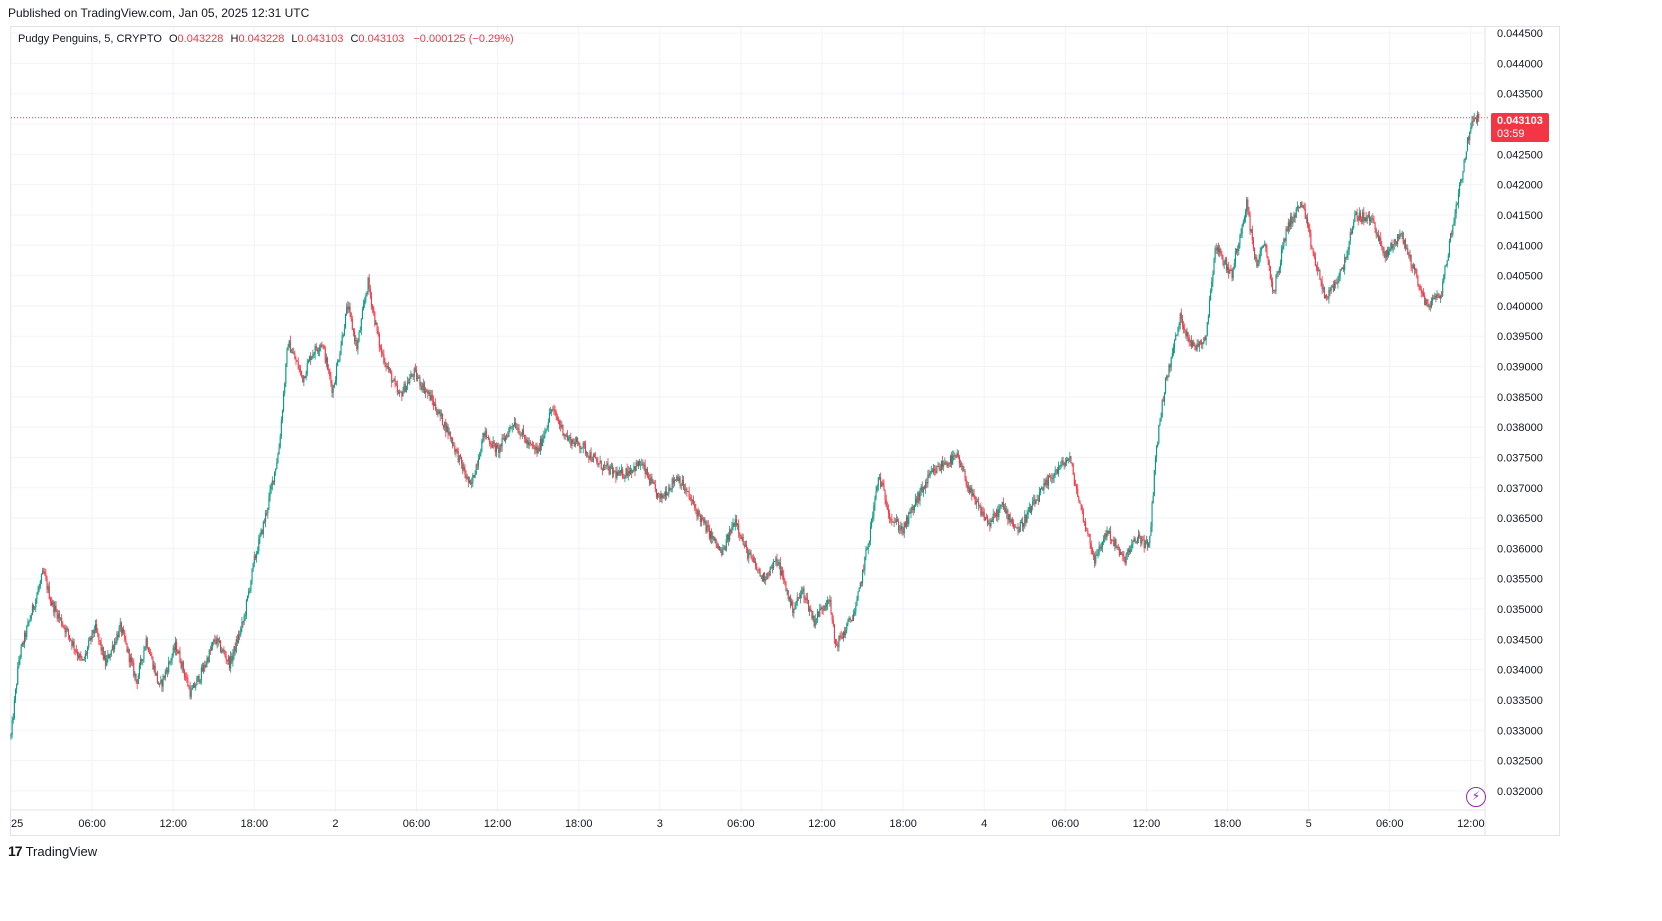  What do you see at coordinates (90, 39) in the screenshot?
I see `symbol-name: Pudgy Penguins, 5, CRYPTO` at bounding box center [90, 39].